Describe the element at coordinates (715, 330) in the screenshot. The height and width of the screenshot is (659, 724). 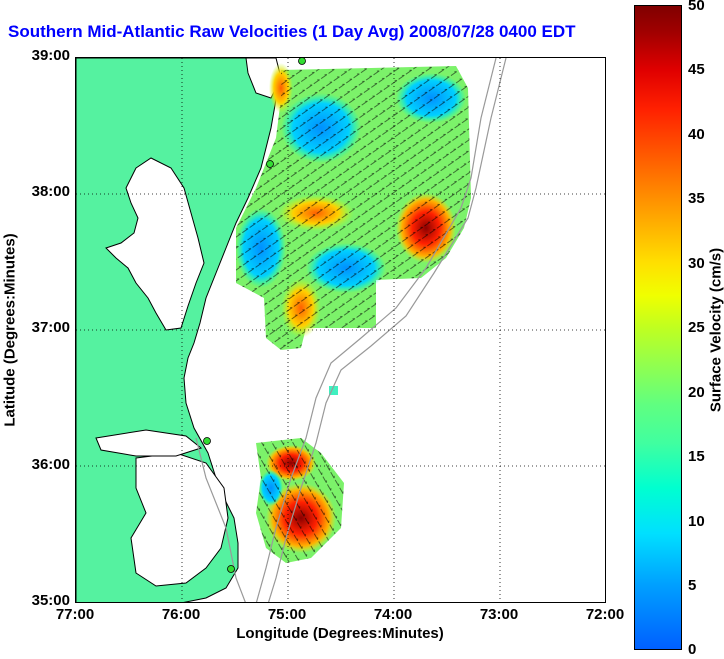
I see `colorbar-title: Surface Velocity (cm/s)` at that location.